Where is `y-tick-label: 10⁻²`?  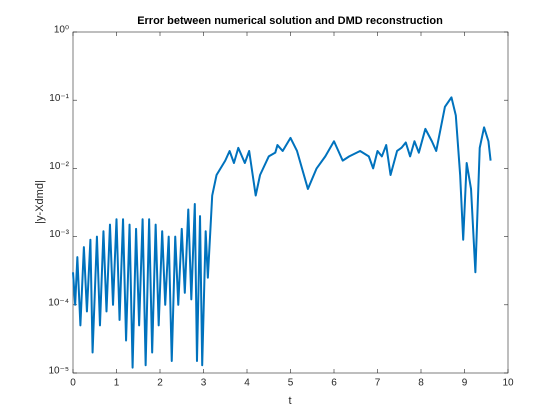
y-tick-label: 10⁻² is located at coordinates (59, 166).